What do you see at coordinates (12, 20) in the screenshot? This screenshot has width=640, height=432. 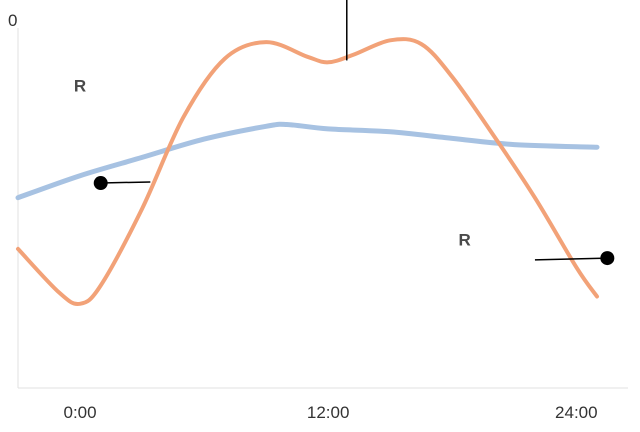 I see `y-tick-label: 0` at bounding box center [12, 20].